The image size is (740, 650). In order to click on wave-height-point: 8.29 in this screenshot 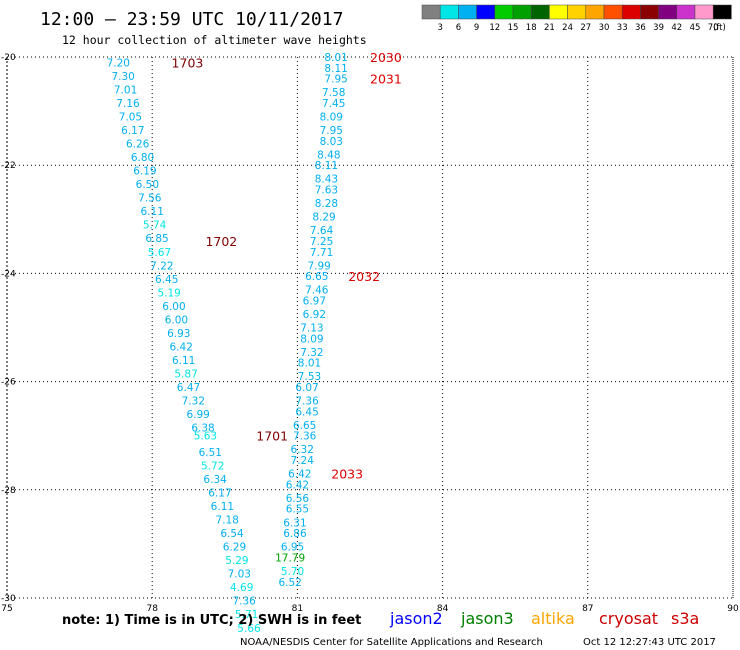, I will do `click(323, 218)`.